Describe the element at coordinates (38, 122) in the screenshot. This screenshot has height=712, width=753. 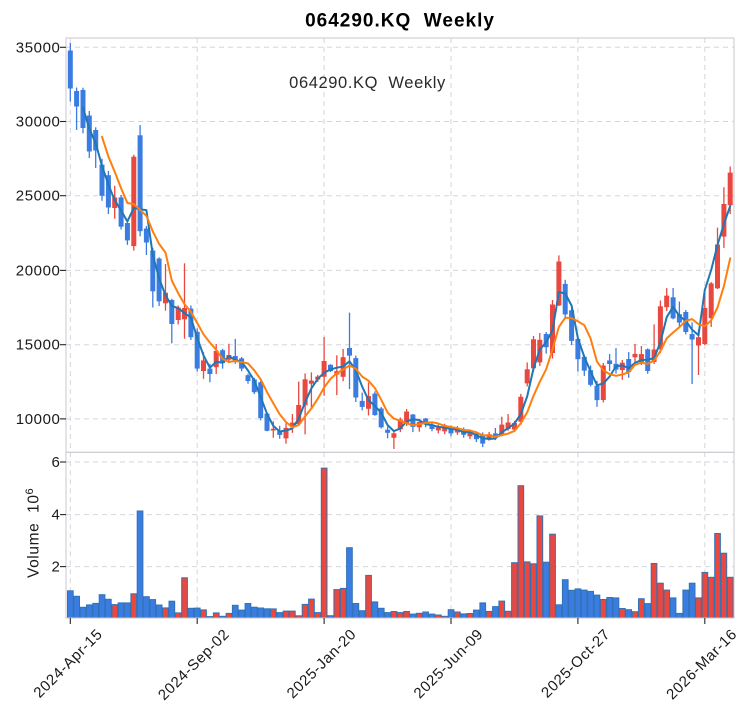
I see `svg-text: 30000` at that location.